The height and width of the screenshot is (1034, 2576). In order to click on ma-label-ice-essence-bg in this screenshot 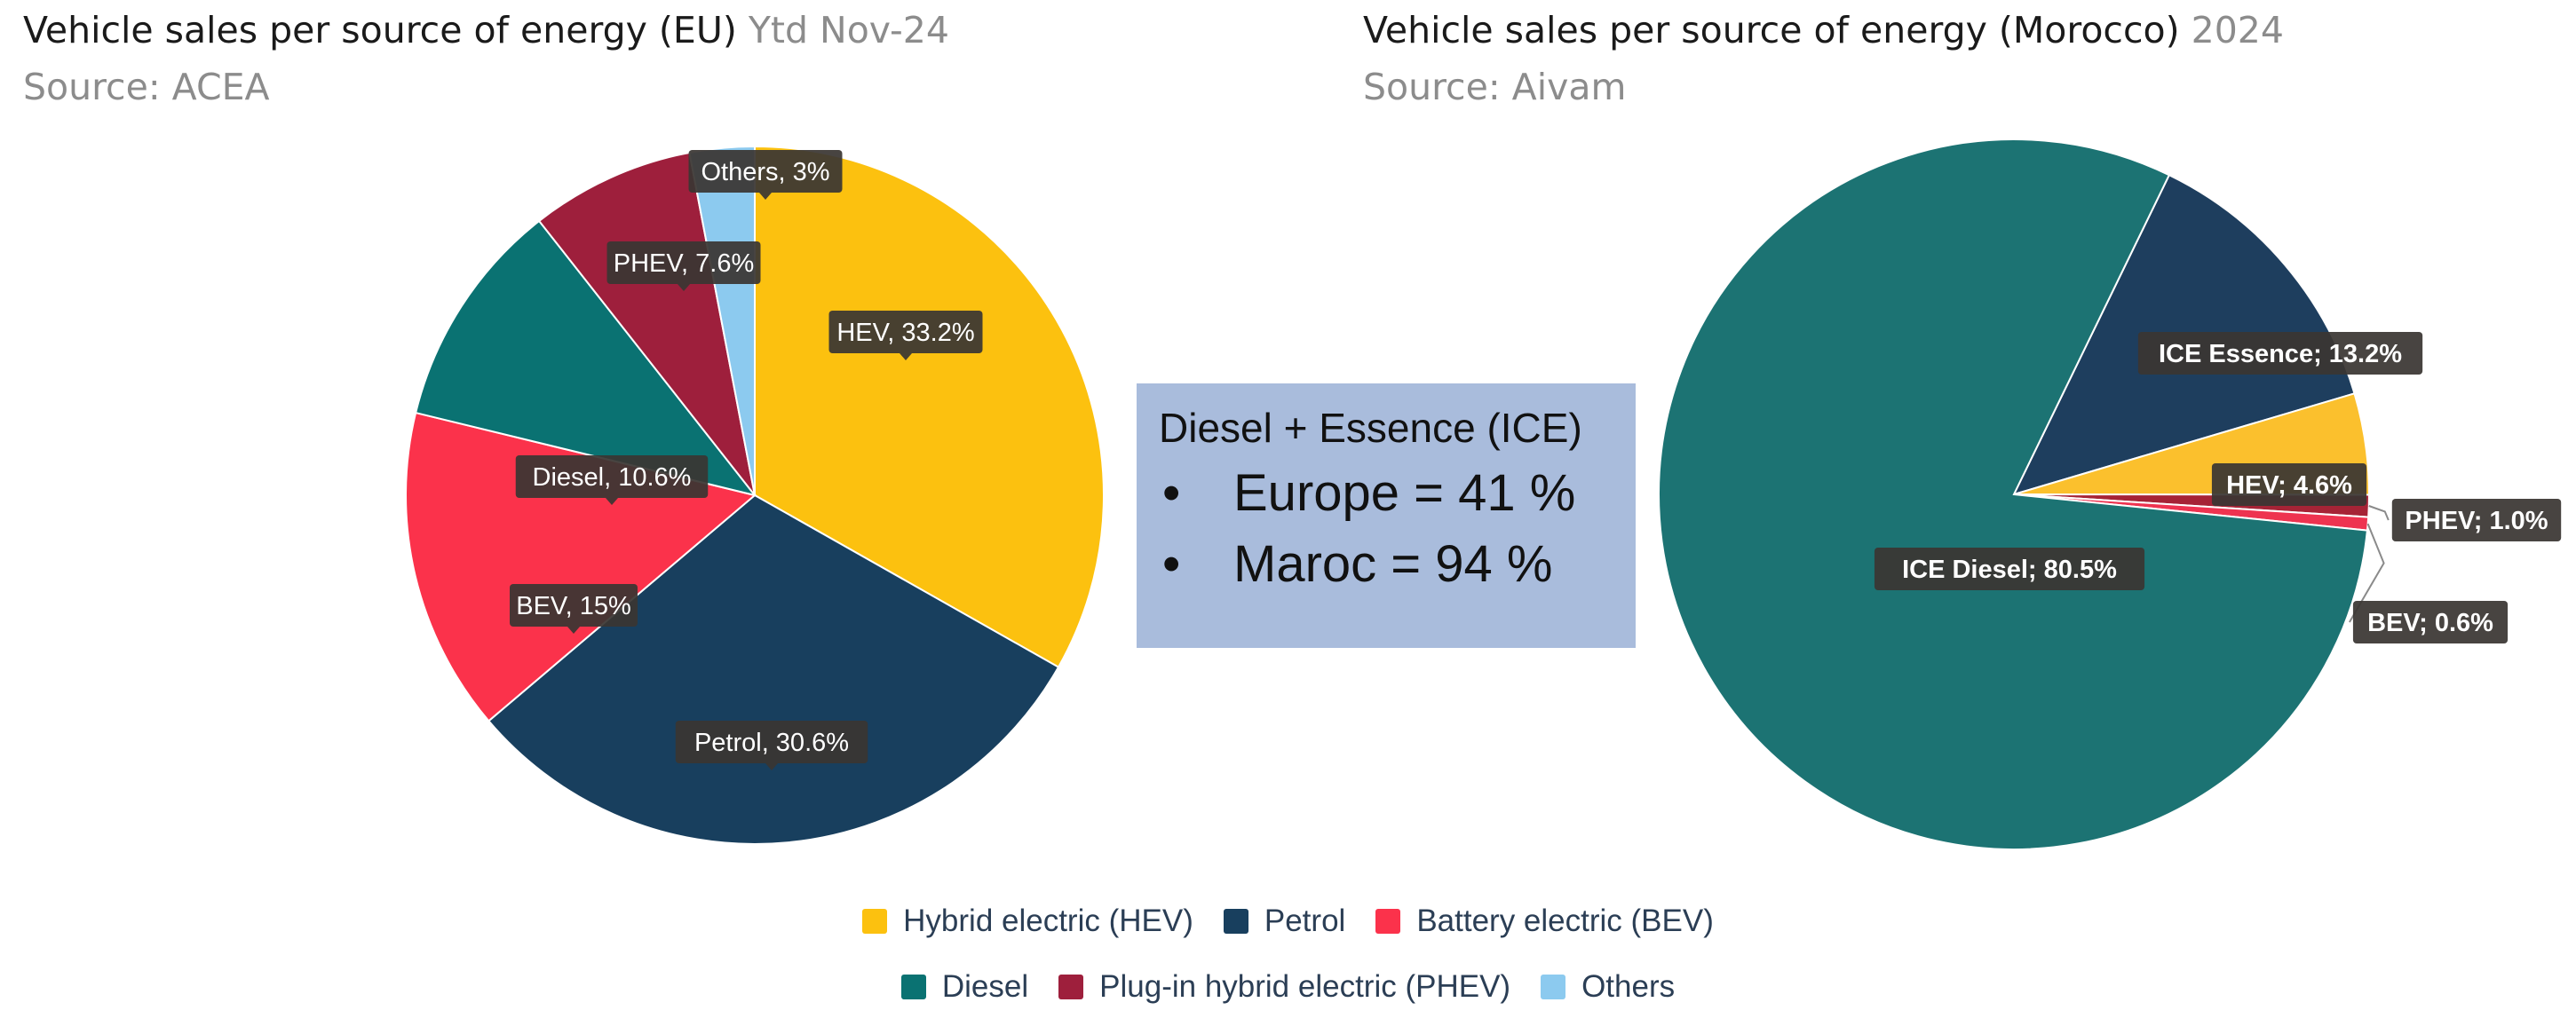, I will do `click(2280, 353)`.